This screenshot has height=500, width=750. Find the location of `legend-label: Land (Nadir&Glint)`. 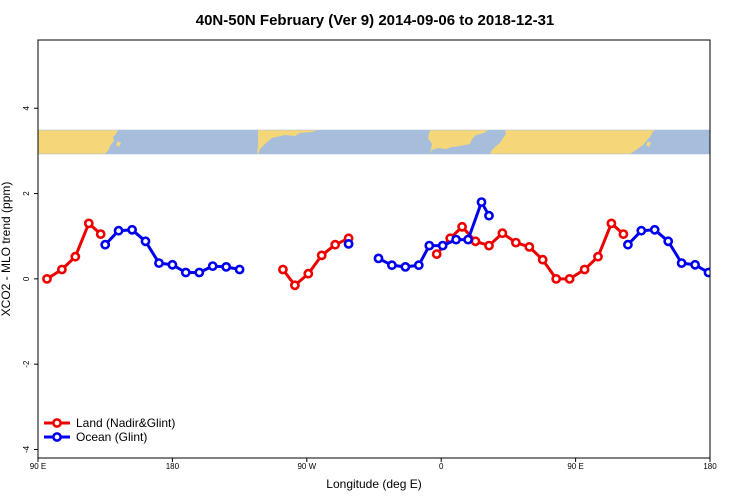

legend-label: Land (Nadir&Glint) is located at coordinates (125, 423).